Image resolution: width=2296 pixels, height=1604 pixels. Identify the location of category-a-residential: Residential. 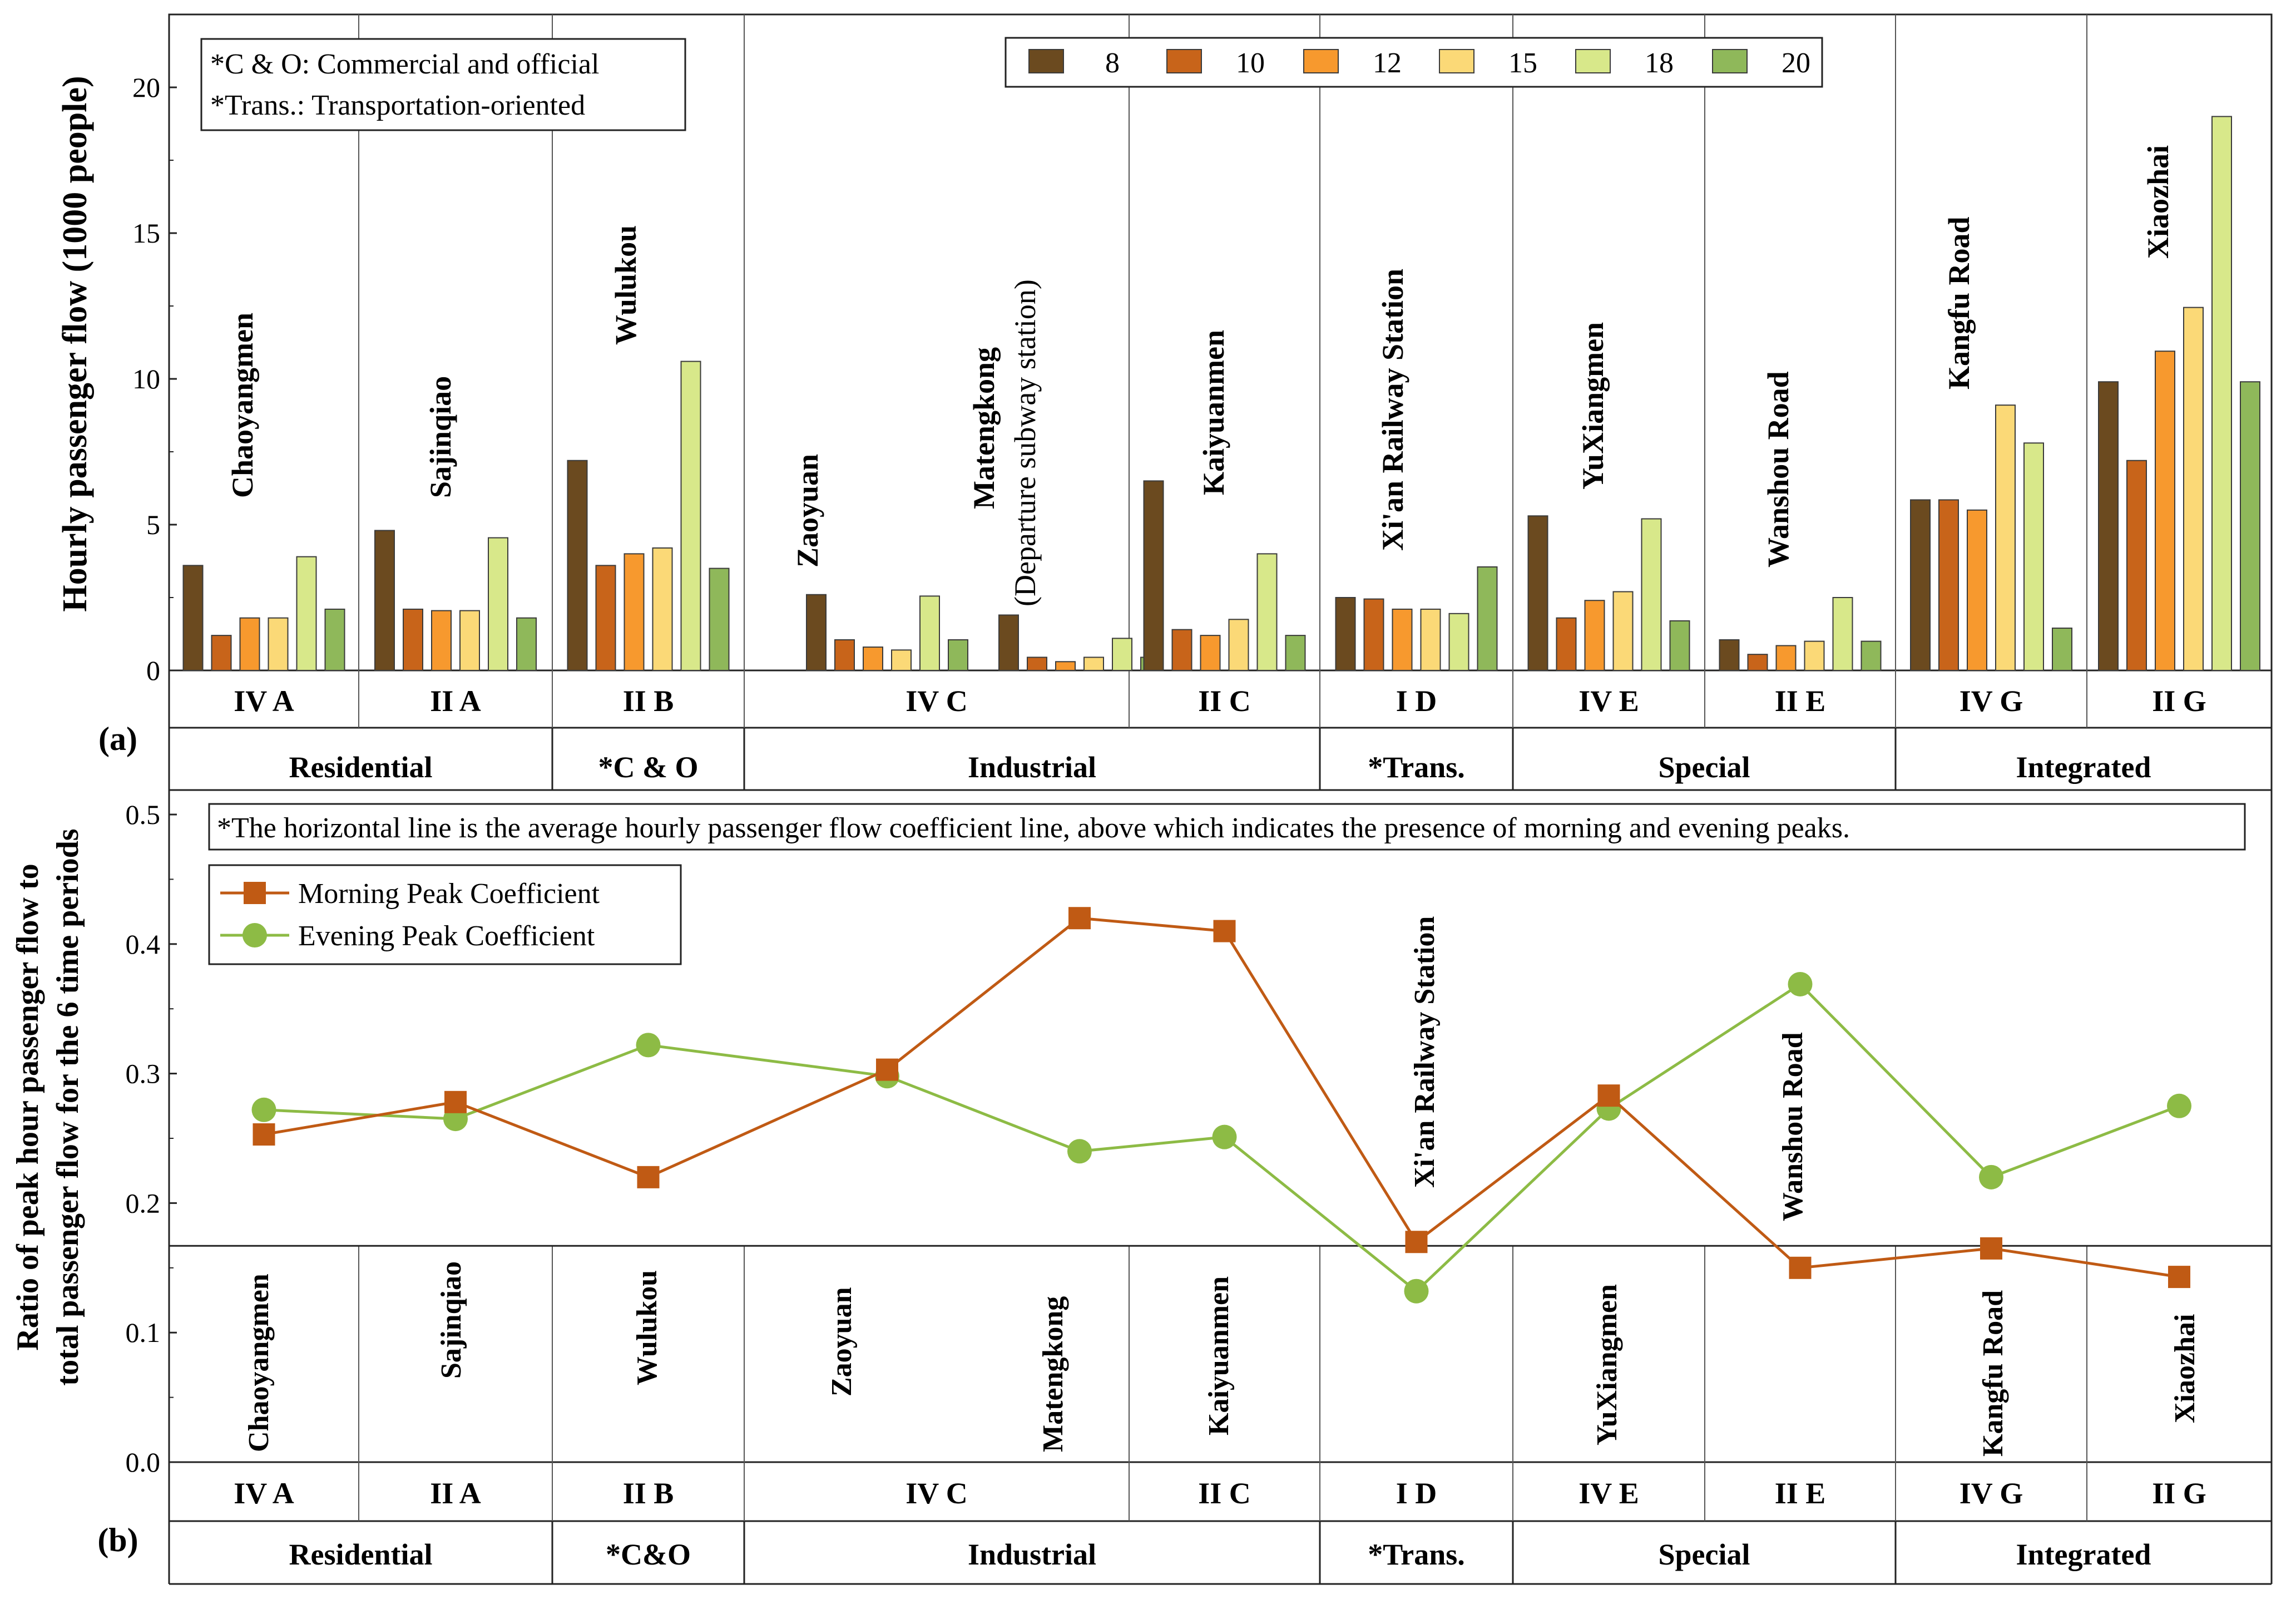
(361, 767).